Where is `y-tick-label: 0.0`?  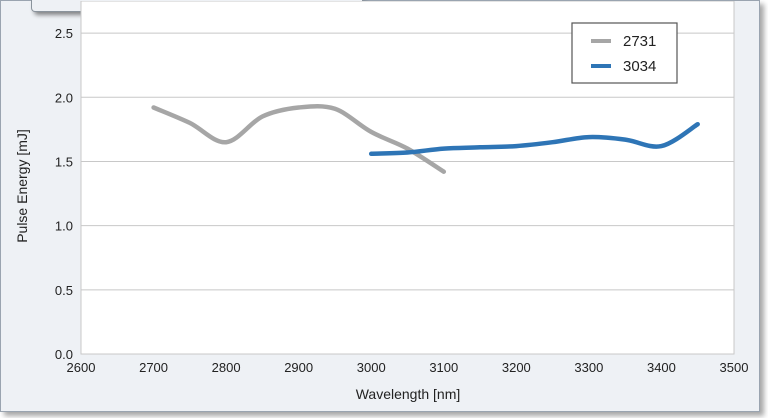 y-tick-label: 0.0 is located at coordinates (64, 354).